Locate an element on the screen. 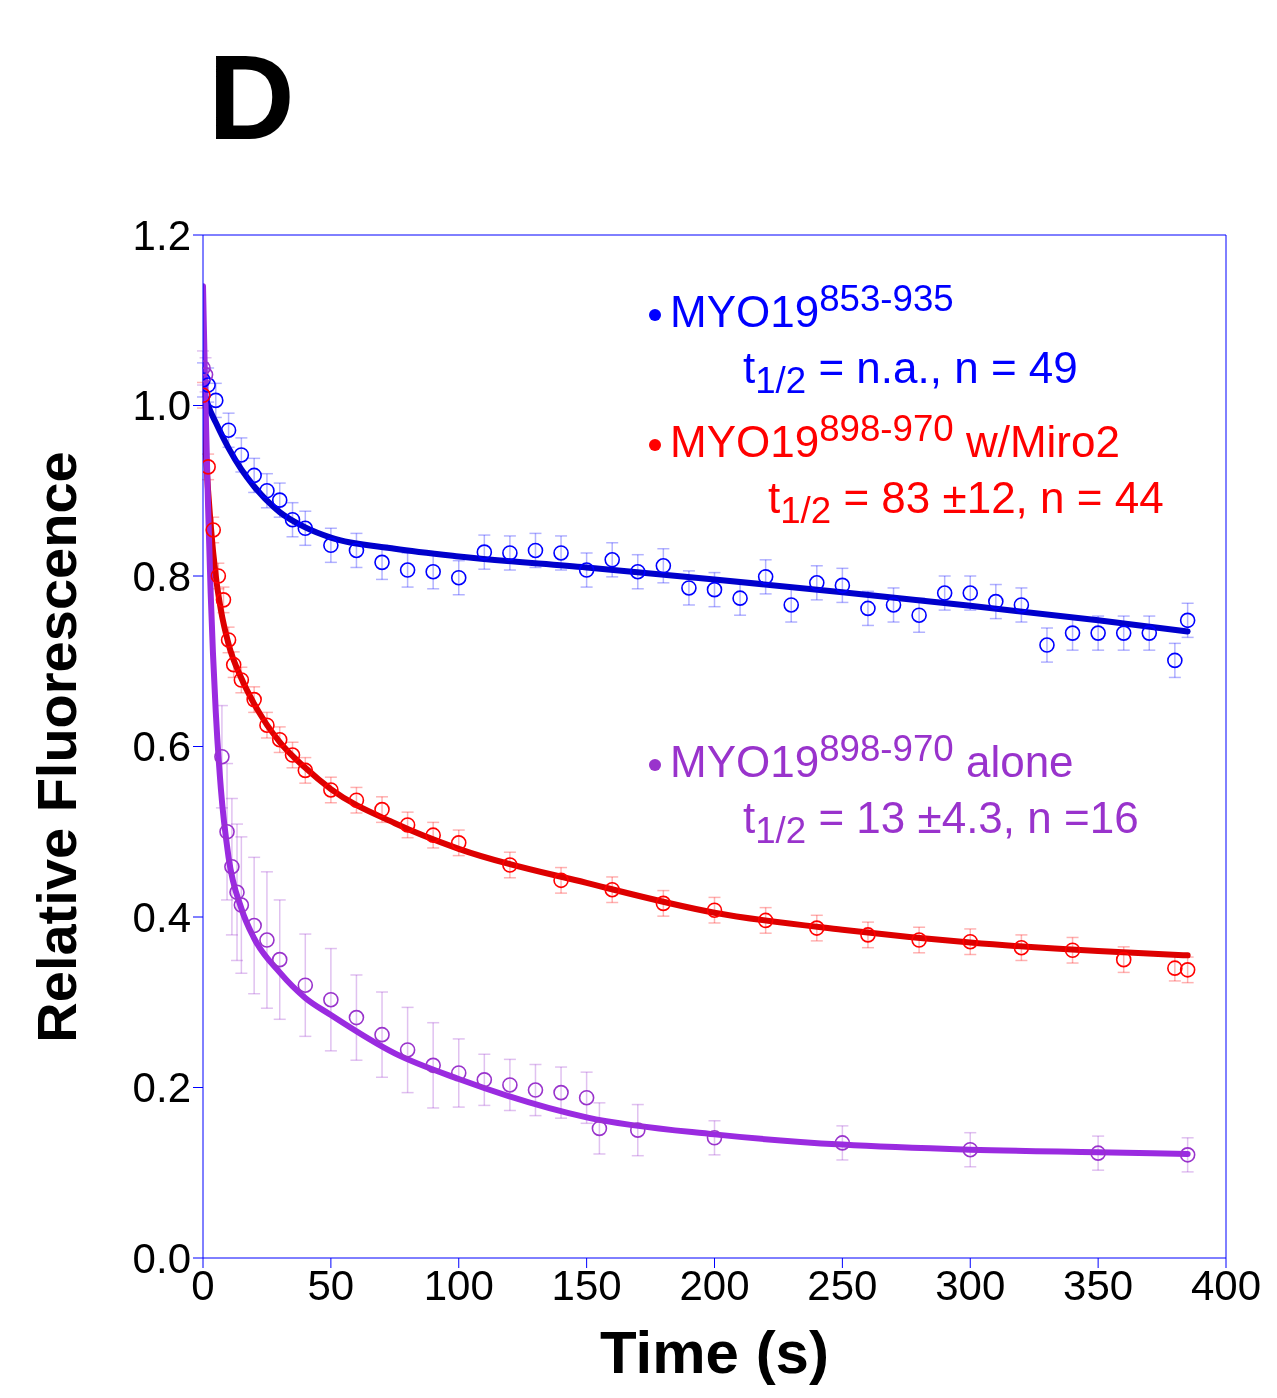 Image resolution: width=1277 pixels, height=1398 pixels. x-tick-label: 0 is located at coordinates (203, 1285).